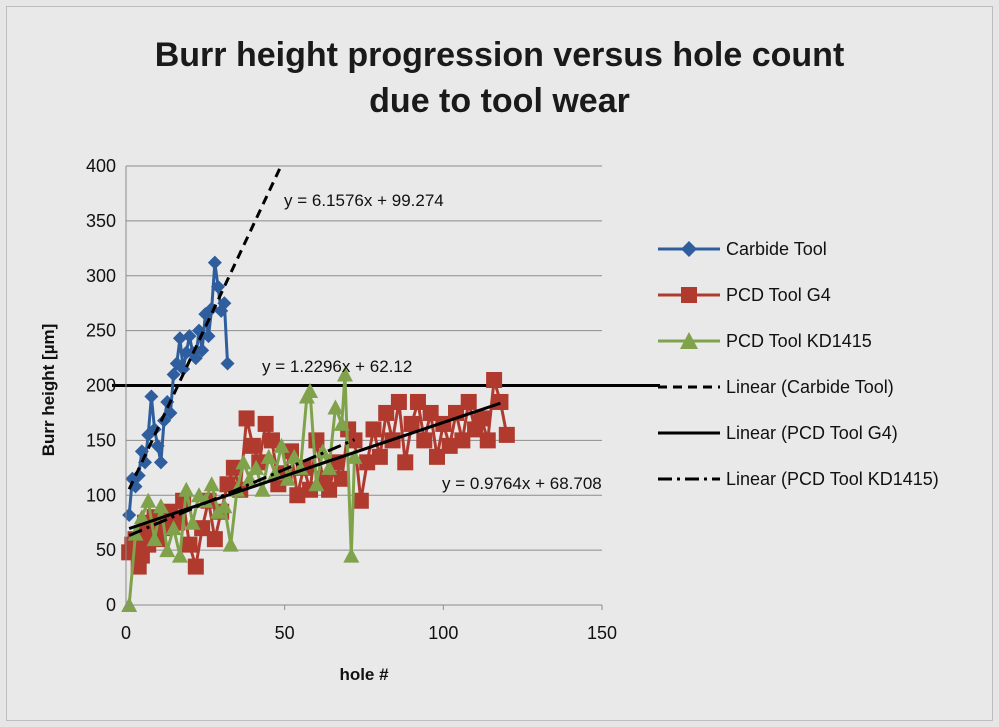  I want to click on x-tick-label-0: 0, so click(126, 633).